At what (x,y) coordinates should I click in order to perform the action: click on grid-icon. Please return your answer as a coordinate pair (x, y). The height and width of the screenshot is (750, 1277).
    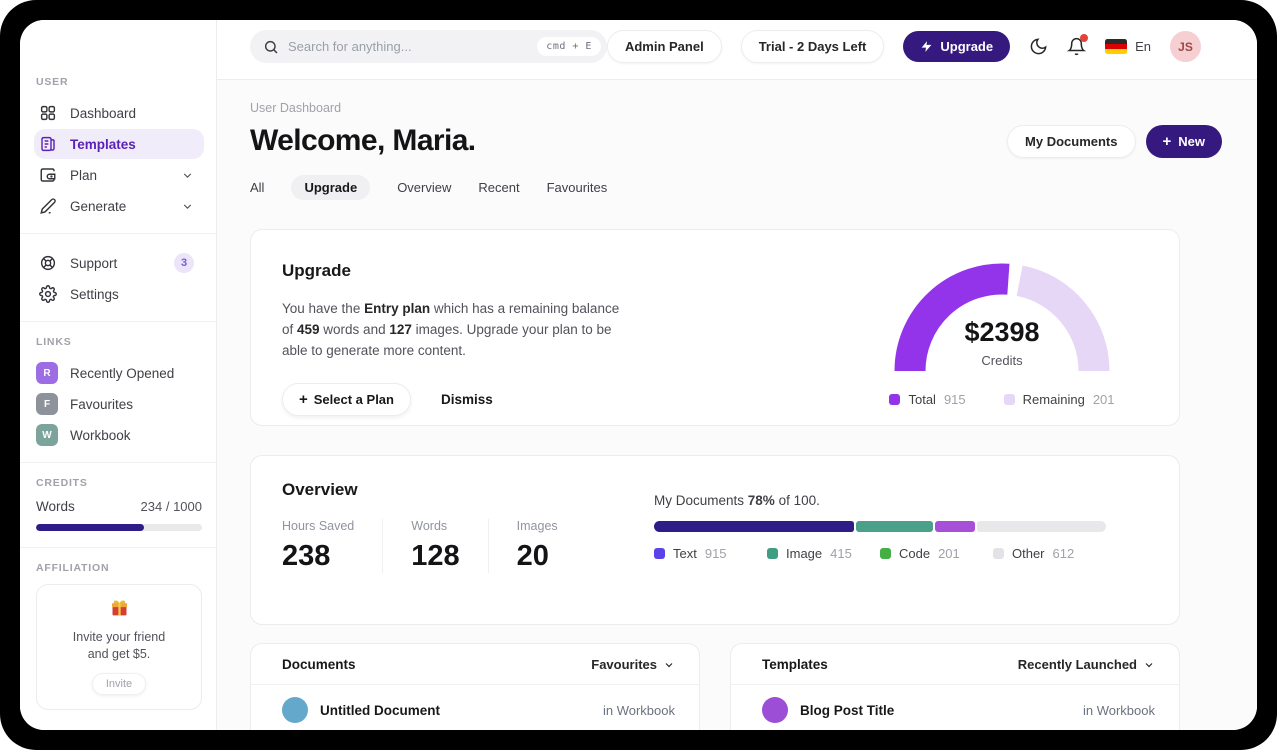
    Looking at the image, I should click on (47, 113).